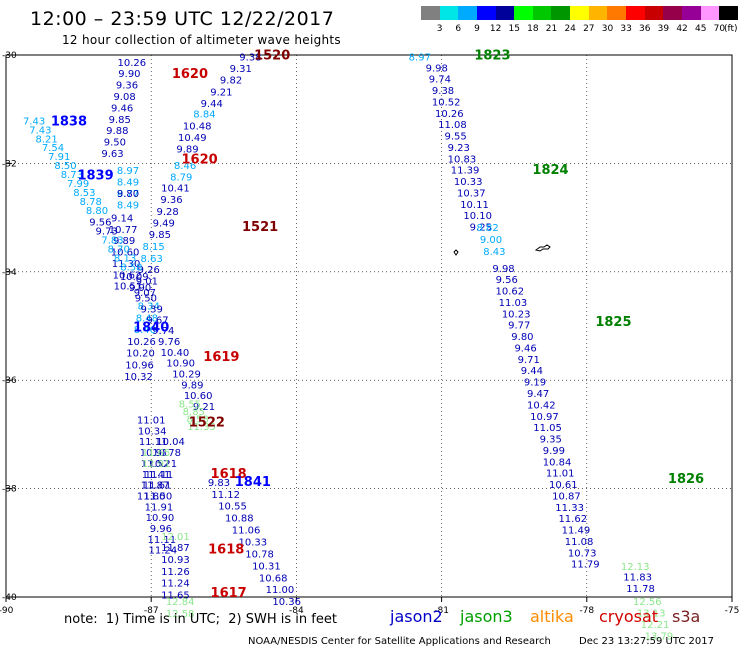 This screenshot has height=650, width=740. What do you see at coordinates (719, 29) in the screenshot?
I see `legend-label: 70` at bounding box center [719, 29].